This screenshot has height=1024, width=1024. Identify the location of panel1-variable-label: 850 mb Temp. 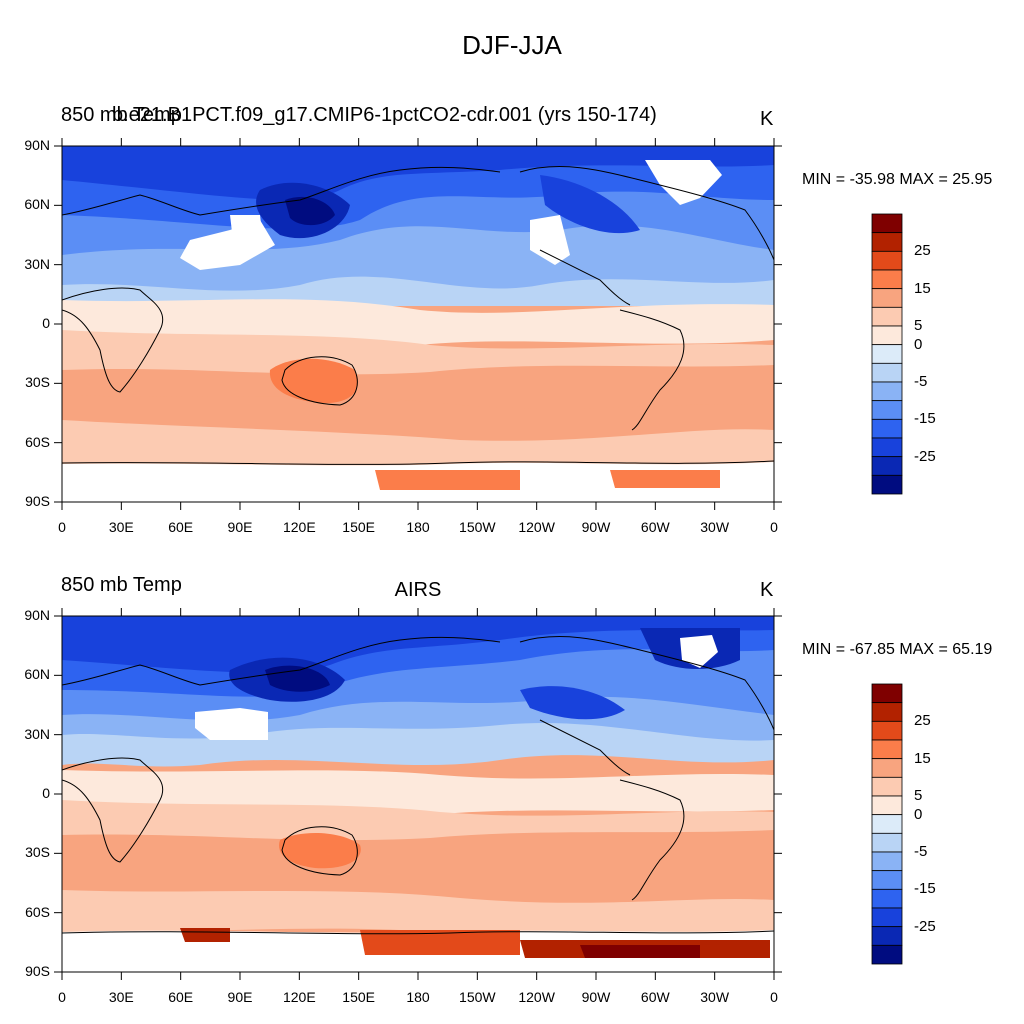
(121, 115).